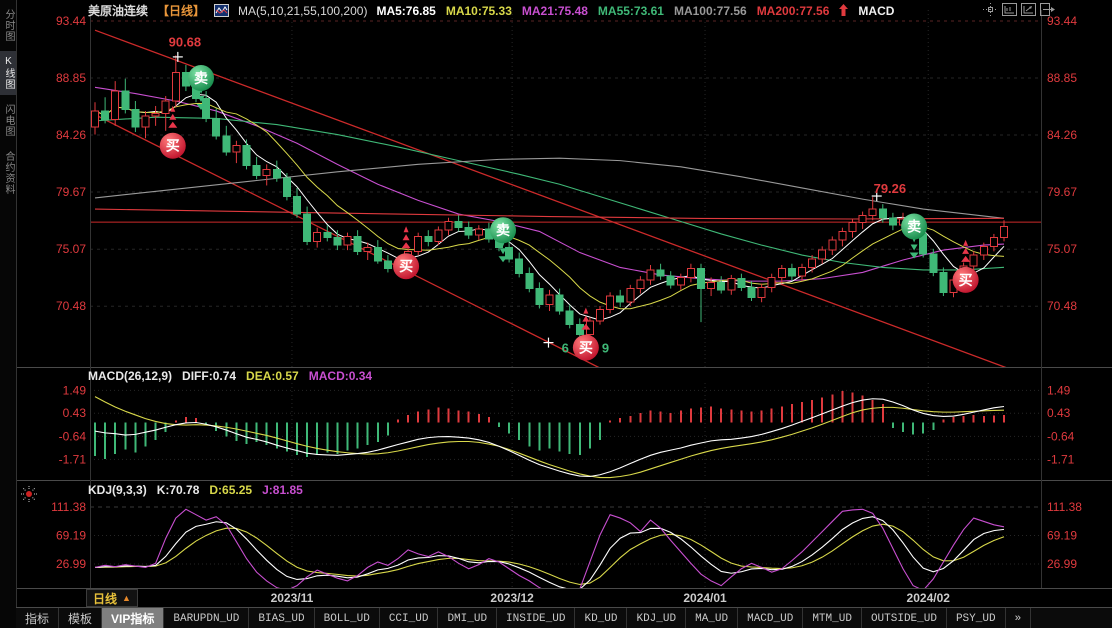 This screenshot has height=628, width=1112. What do you see at coordinates (207, 618) in the screenshot?
I see `tab-barupdn_ud: BARUPDN_UD` at bounding box center [207, 618].